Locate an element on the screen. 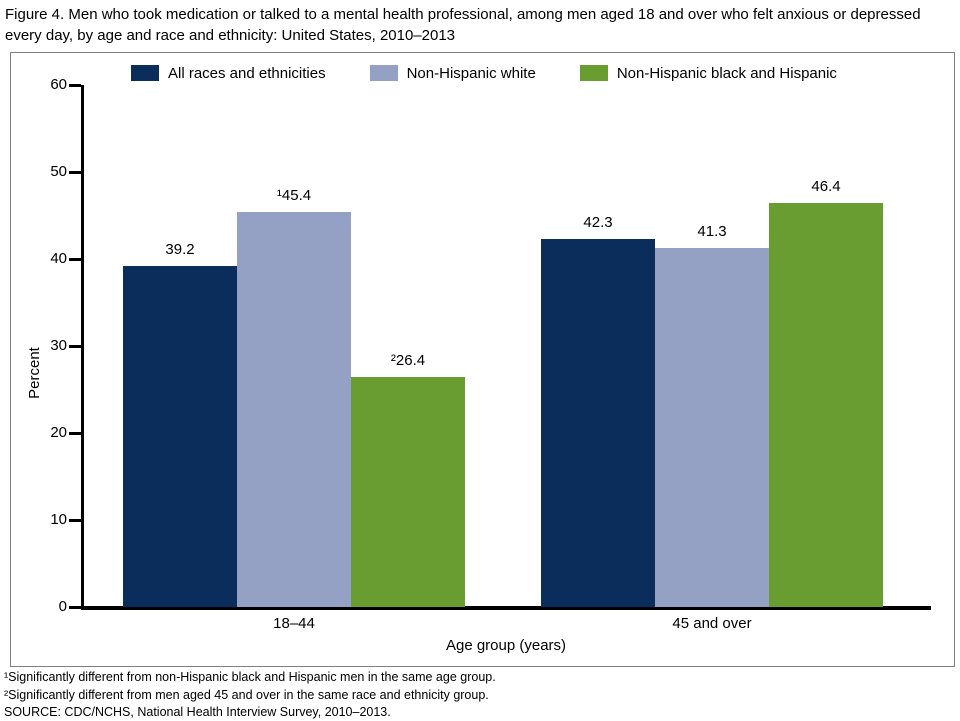  bar-value-label: ²26.4 is located at coordinates (408, 360).